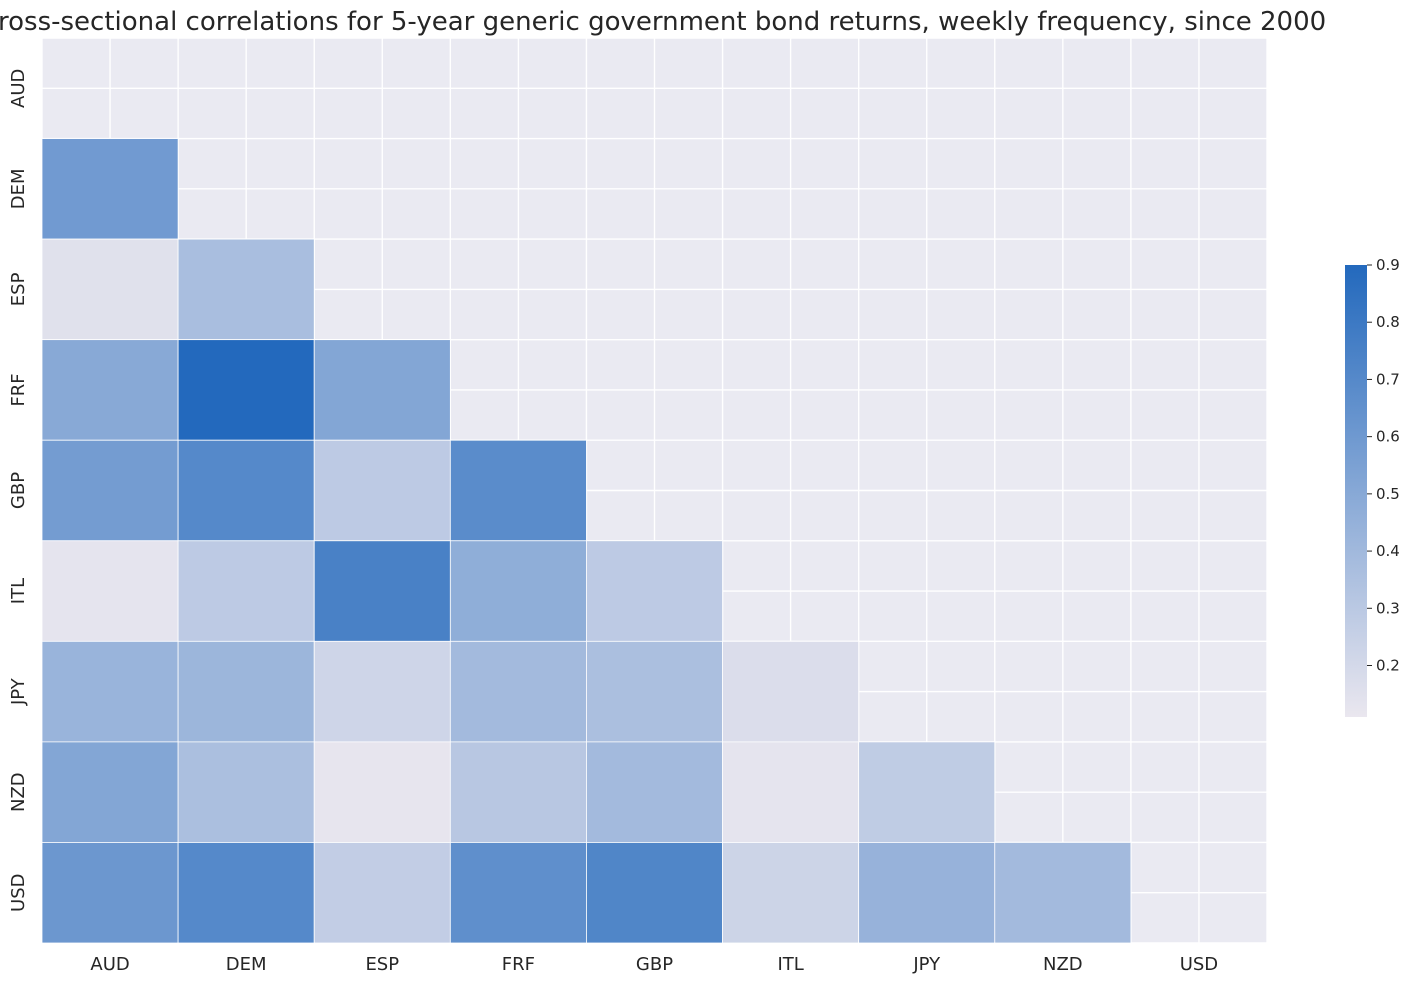  What do you see at coordinates (1372, 486) in the screenshot?
I see `colorbar: 0.2 0.3 0.4 0.5 0.6 0.7 0.8 0.9` at bounding box center [1372, 486].